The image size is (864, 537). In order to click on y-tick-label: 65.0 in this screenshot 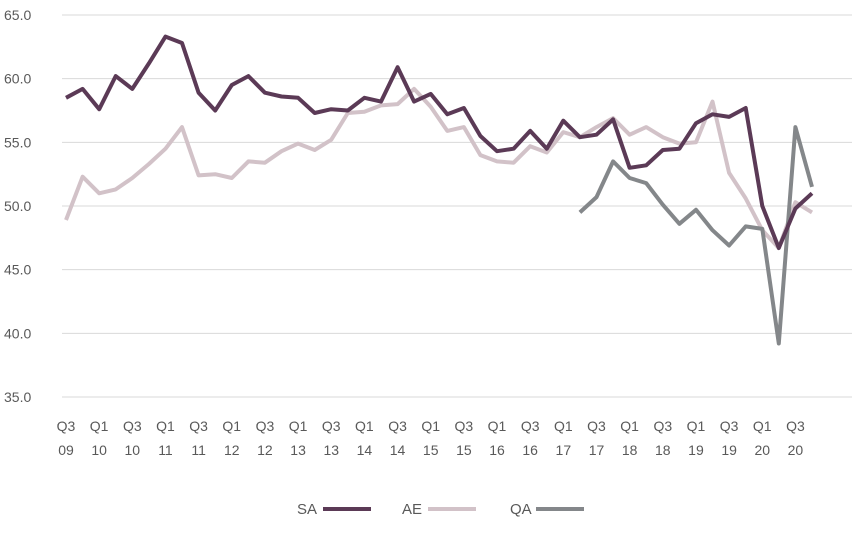, I will do `click(17, 15)`.